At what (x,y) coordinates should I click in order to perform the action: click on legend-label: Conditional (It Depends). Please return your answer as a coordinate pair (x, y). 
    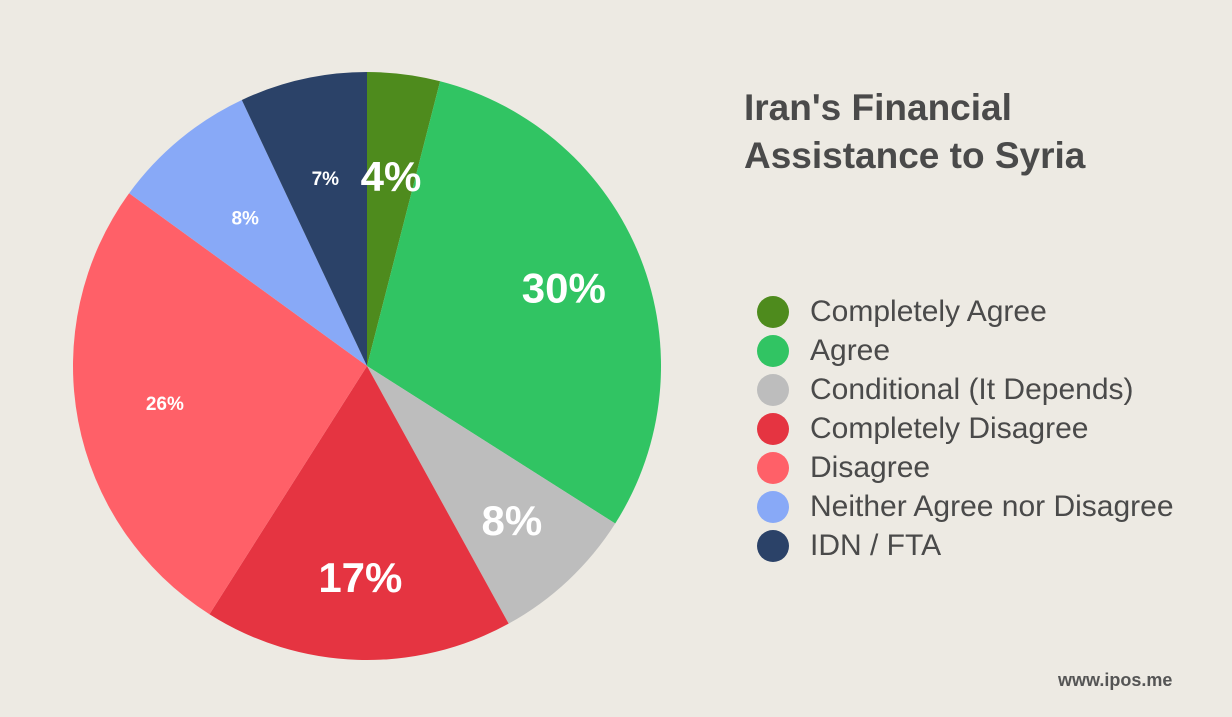
    Looking at the image, I should click on (972, 389).